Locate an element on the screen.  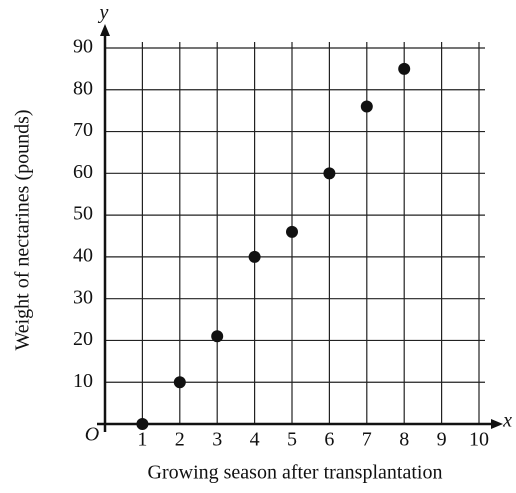
x-arrow is located at coordinates (497, 424).